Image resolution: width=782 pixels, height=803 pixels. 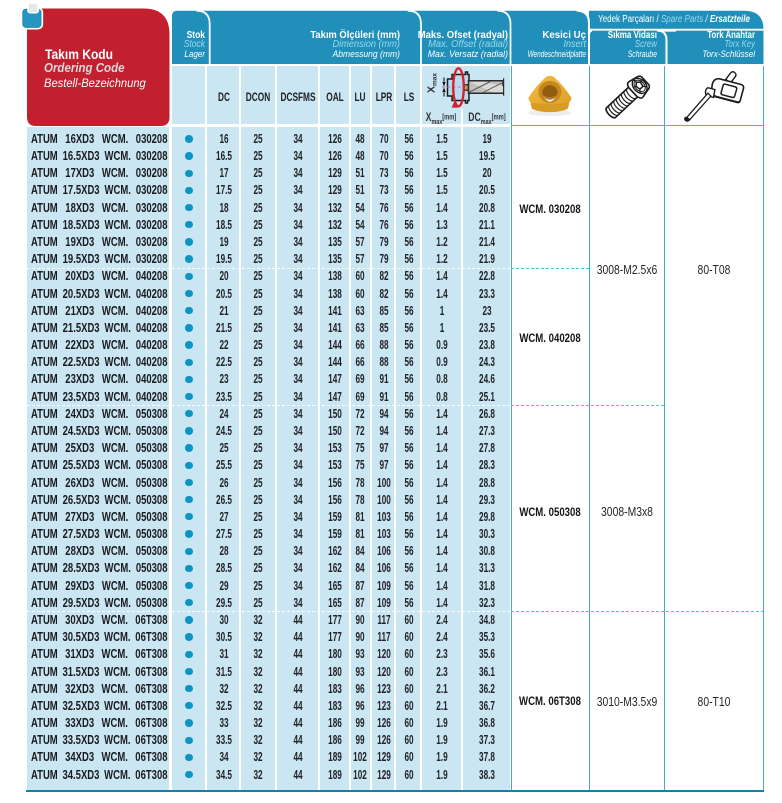 I want to click on svg-text: Xmax, so click(x=432, y=83).